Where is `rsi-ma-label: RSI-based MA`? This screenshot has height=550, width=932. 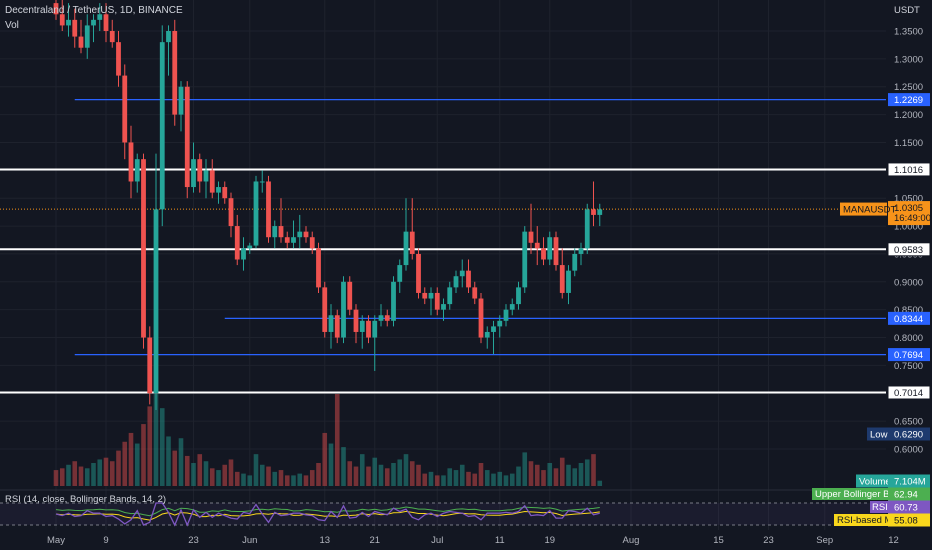 rsi-ma-label: RSI-based MA is located at coordinates (868, 520).